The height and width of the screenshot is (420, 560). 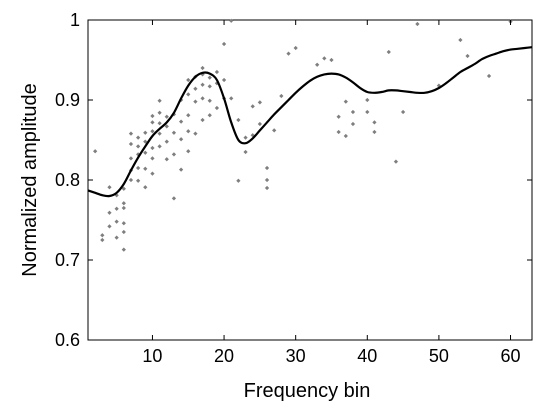 What do you see at coordinates (67, 180) in the screenshot?
I see `y-tick-label: 0.8` at bounding box center [67, 180].